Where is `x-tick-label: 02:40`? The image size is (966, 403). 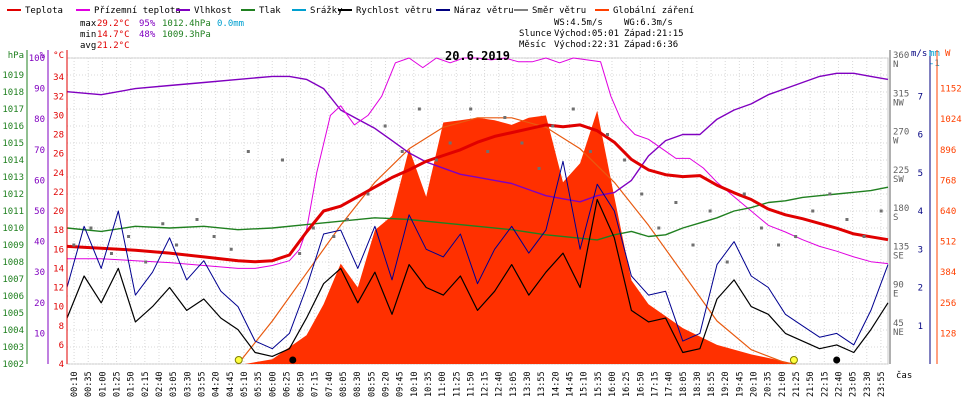
x-tick-label: 02:40 is located at coordinates (160, 384).